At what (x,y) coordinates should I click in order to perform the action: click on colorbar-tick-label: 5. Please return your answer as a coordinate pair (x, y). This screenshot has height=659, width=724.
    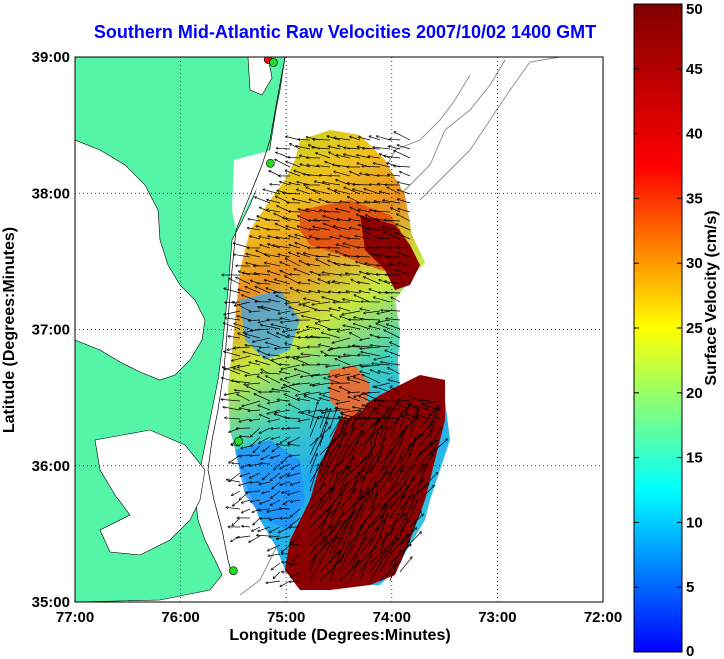
    Looking at the image, I should click on (690, 587).